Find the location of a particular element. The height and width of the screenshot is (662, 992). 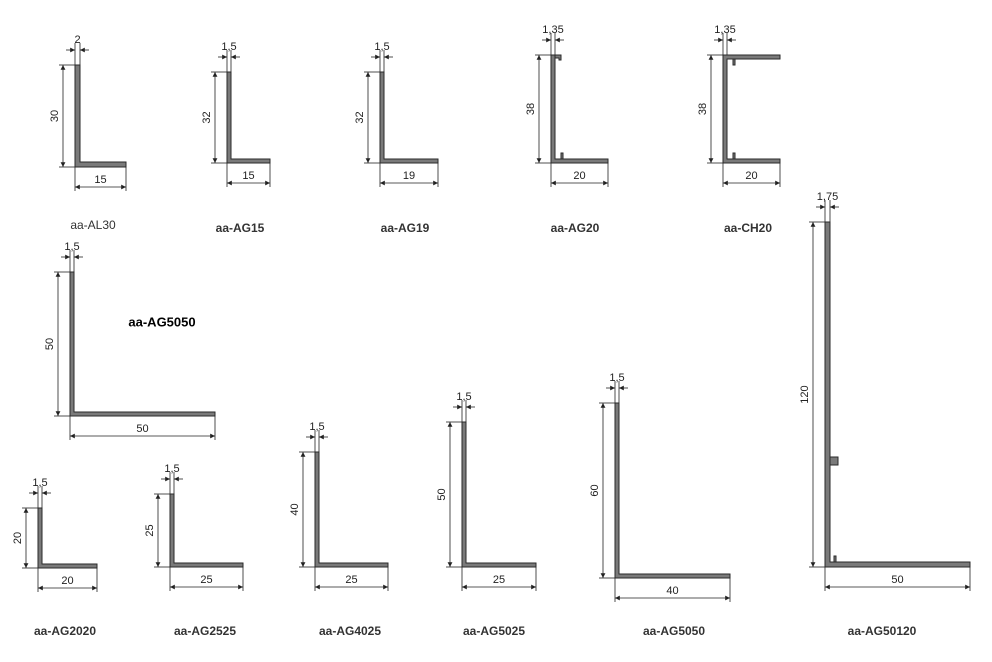

height-label: 25 is located at coordinates (150, 530).